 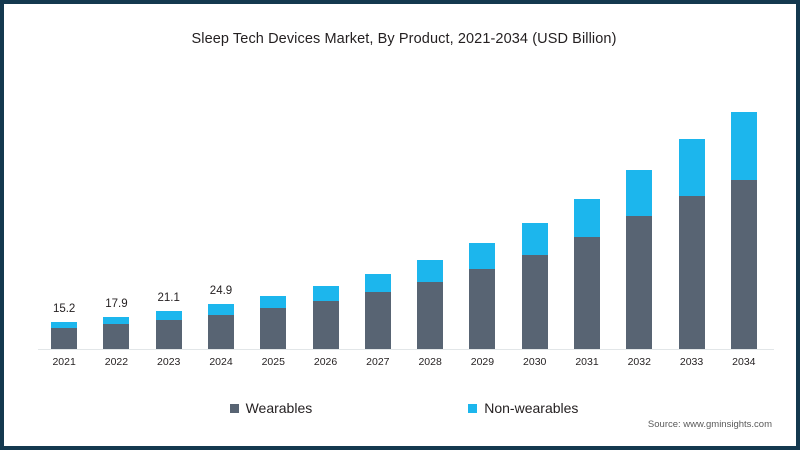 What do you see at coordinates (273, 362) in the screenshot?
I see `x-axis-tick-label: 2025` at bounding box center [273, 362].